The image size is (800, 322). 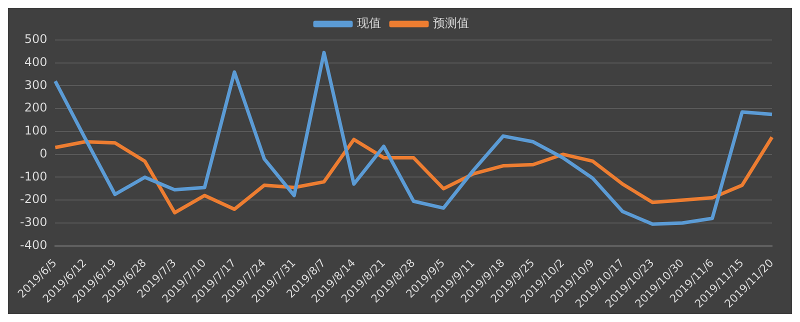 What do you see at coordinates (36, 61) in the screenshot?
I see `y-tick-label: 400` at bounding box center [36, 61].